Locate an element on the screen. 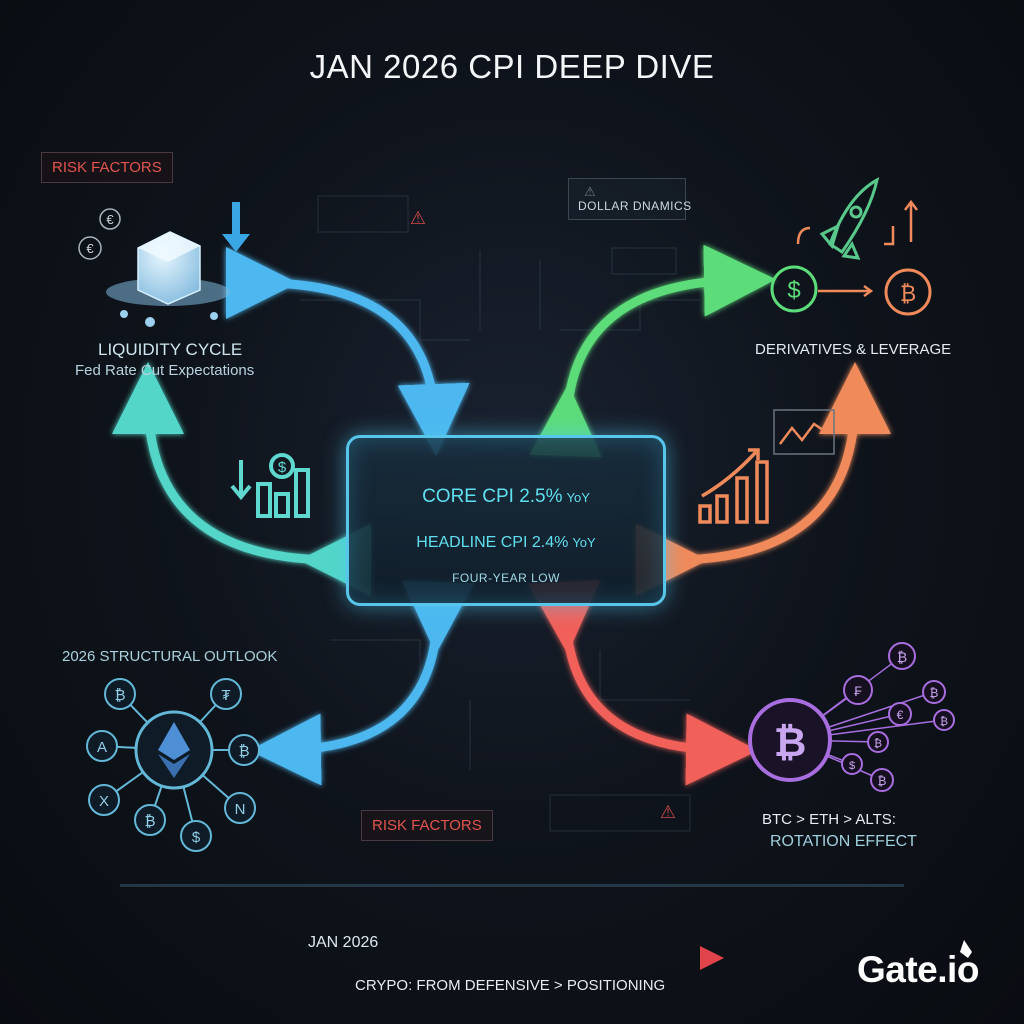 The image size is (1024, 1024). gate-io-logo: Gate.io is located at coordinates (918, 969).